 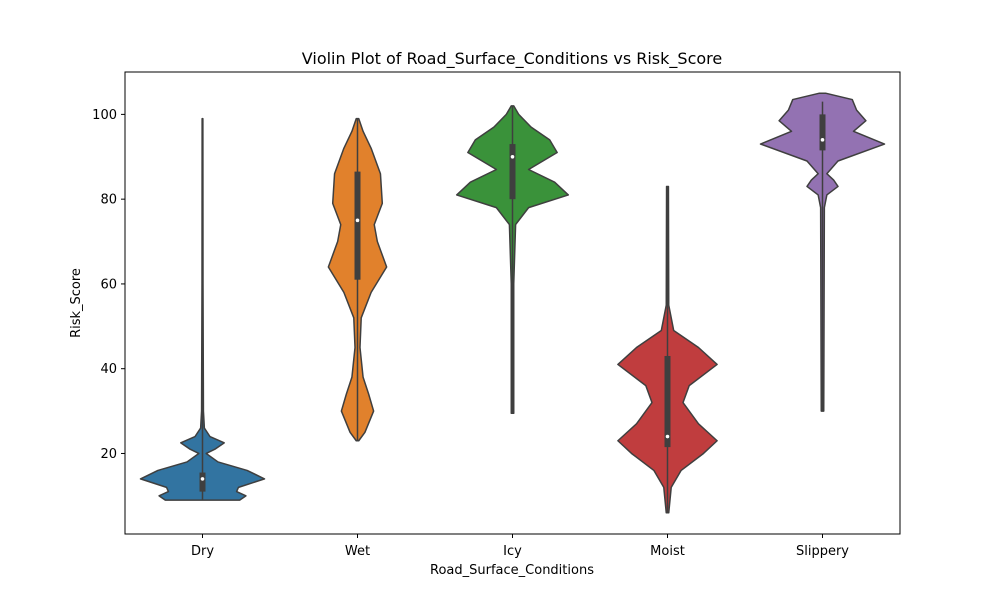 What do you see at coordinates (202, 309) in the screenshot?
I see `violin-dry` at bounding box center [202, 309].